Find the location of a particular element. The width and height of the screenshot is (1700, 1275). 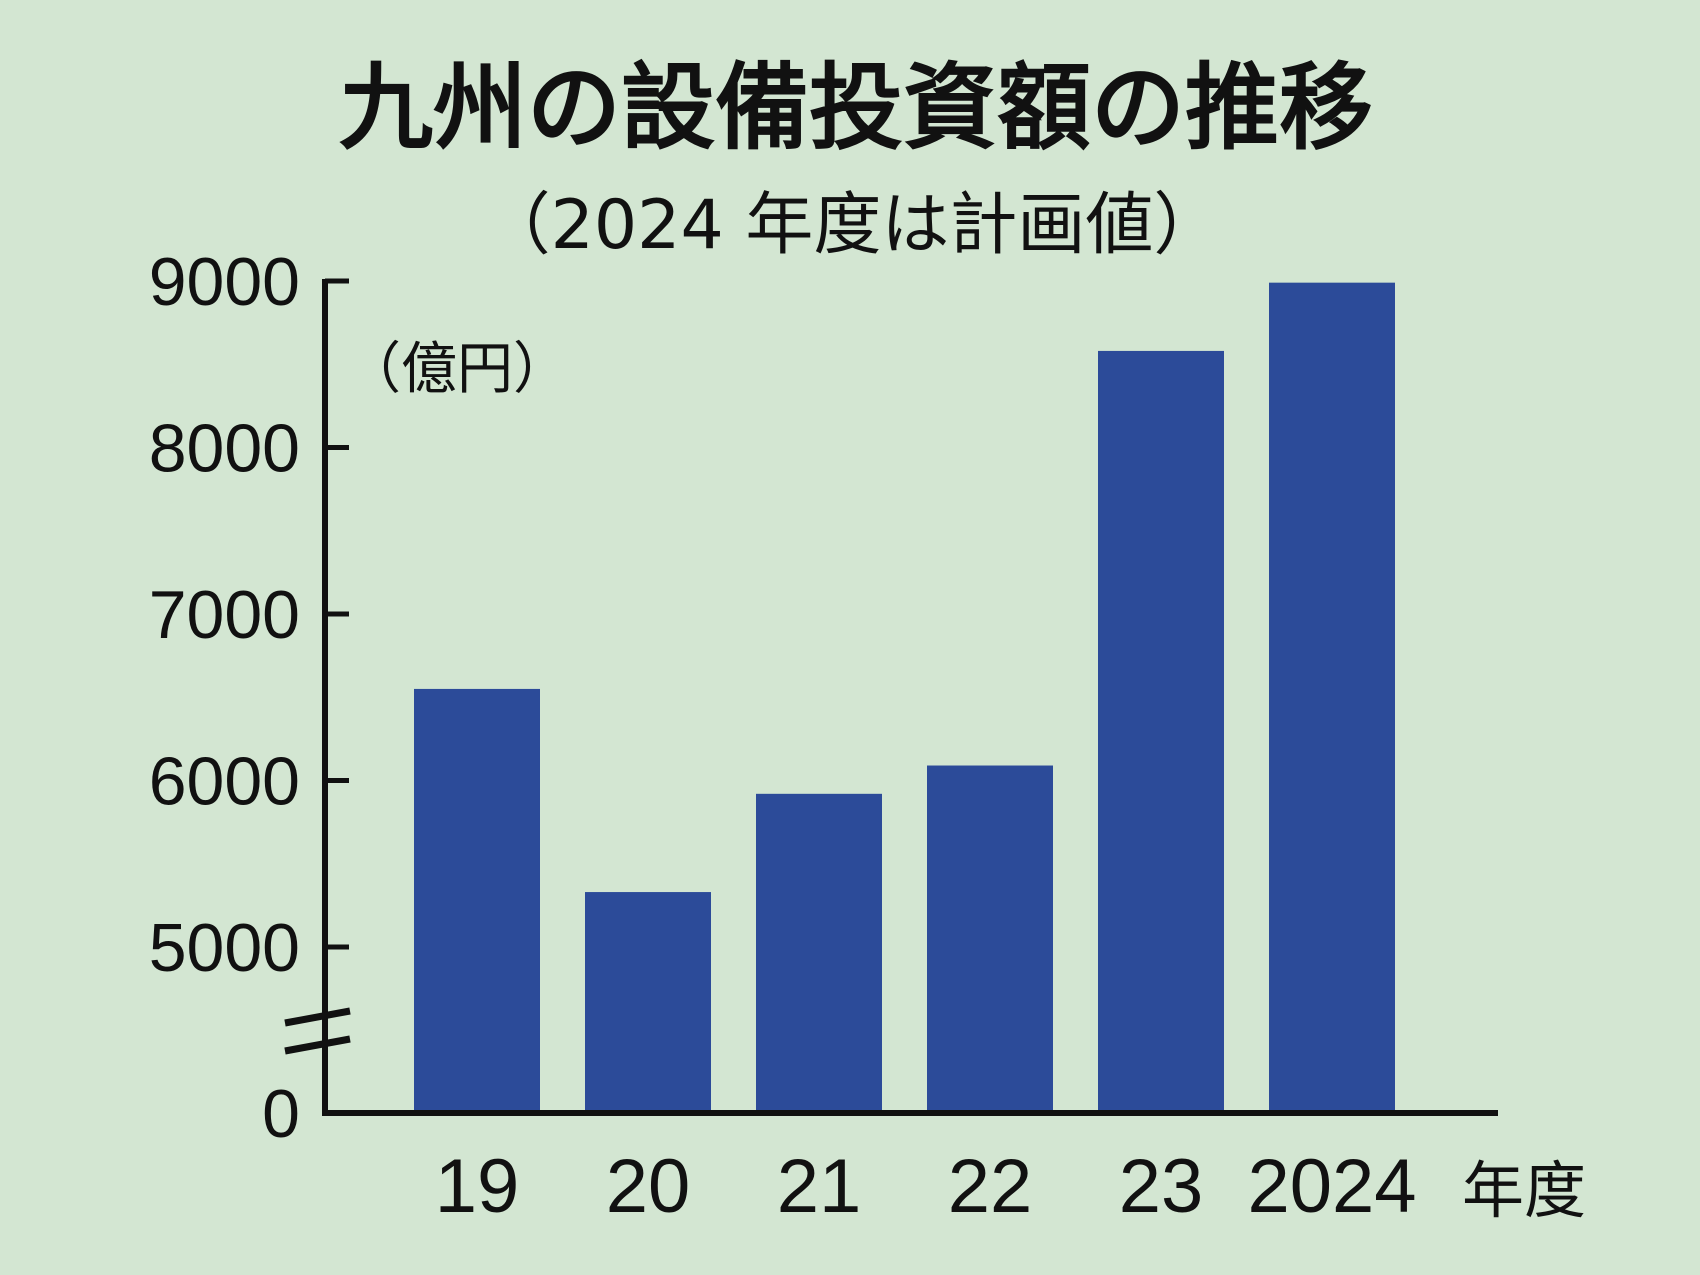

x-tick-label: 20 is located at coordinates (648, 1186).